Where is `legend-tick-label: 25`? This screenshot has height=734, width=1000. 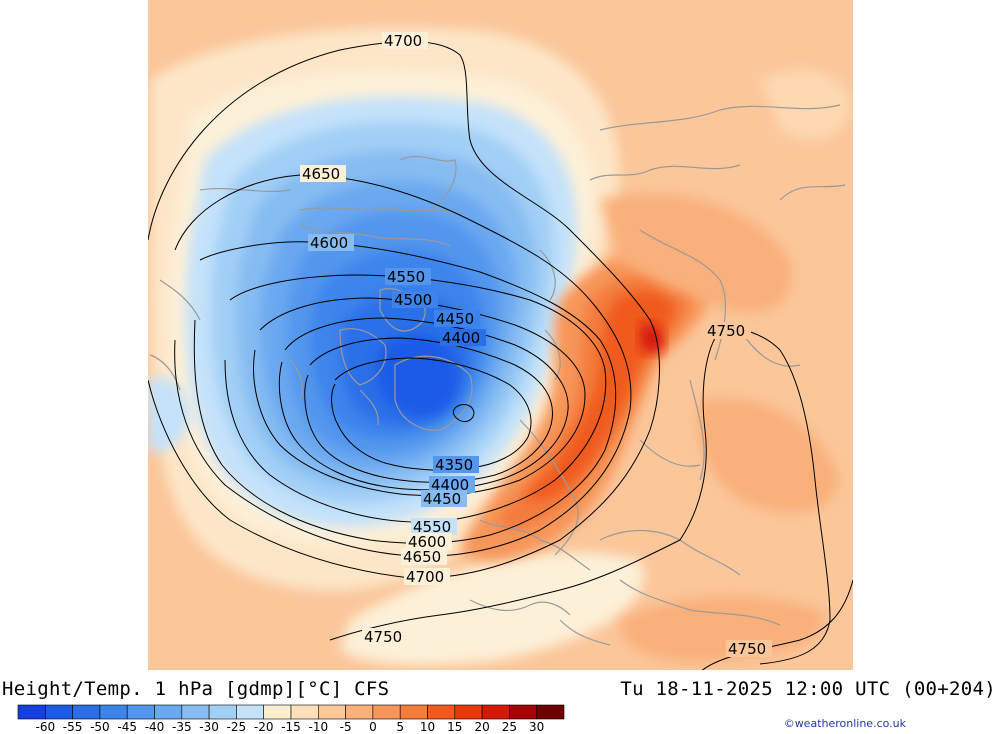
legend-tick-label: 25 is located at coordinates (509, 727).